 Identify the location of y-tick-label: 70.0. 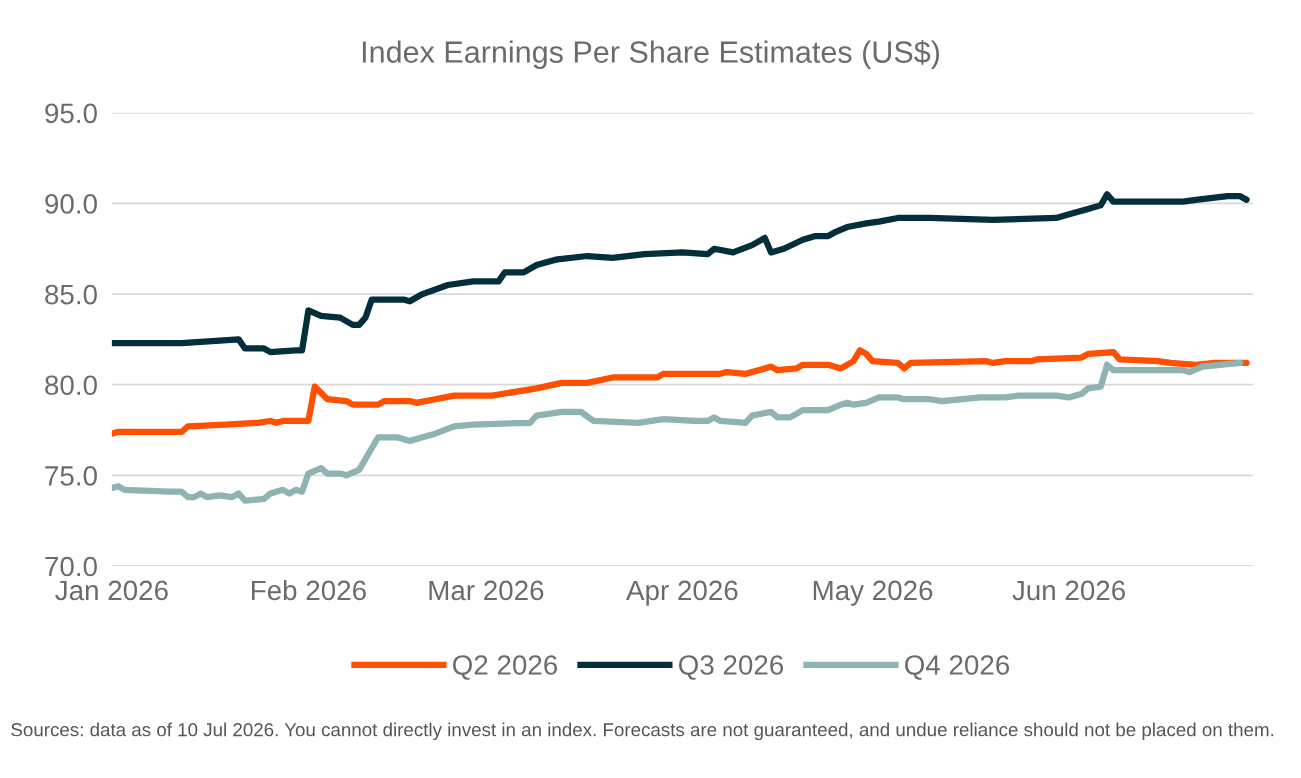
(71, 566).